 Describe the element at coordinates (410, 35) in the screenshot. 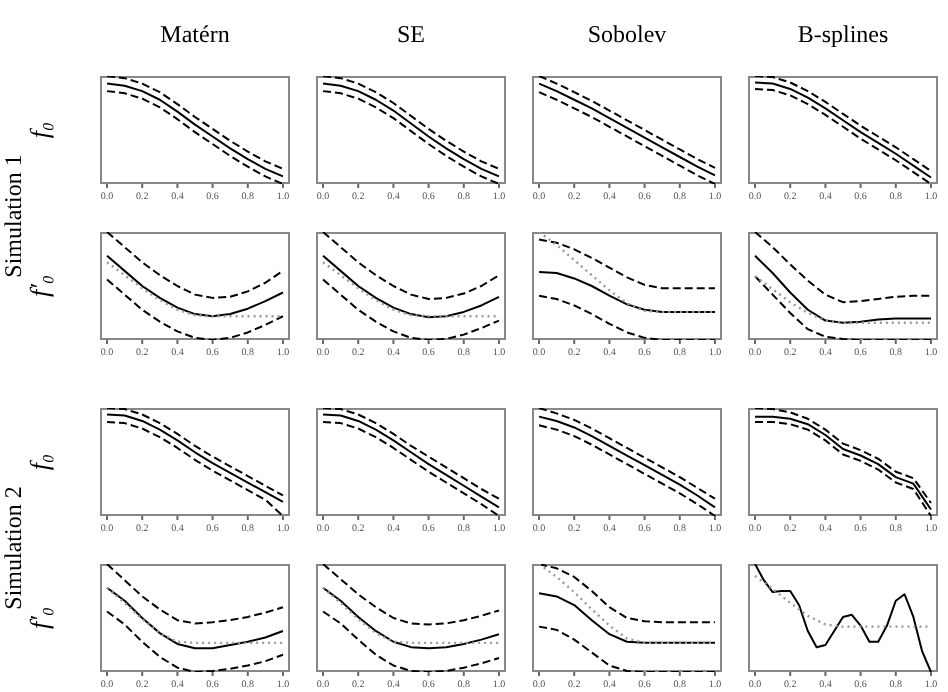

I see `chart-title: SE` at that location.